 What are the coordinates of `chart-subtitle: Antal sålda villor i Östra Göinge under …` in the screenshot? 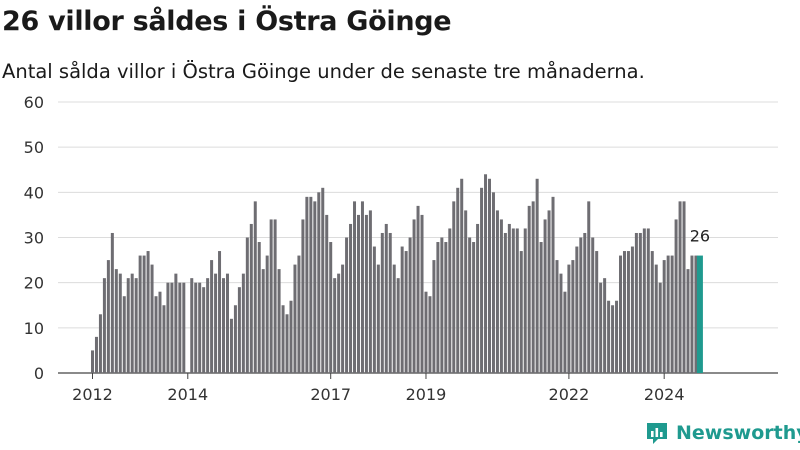 It's located at (323, 71).